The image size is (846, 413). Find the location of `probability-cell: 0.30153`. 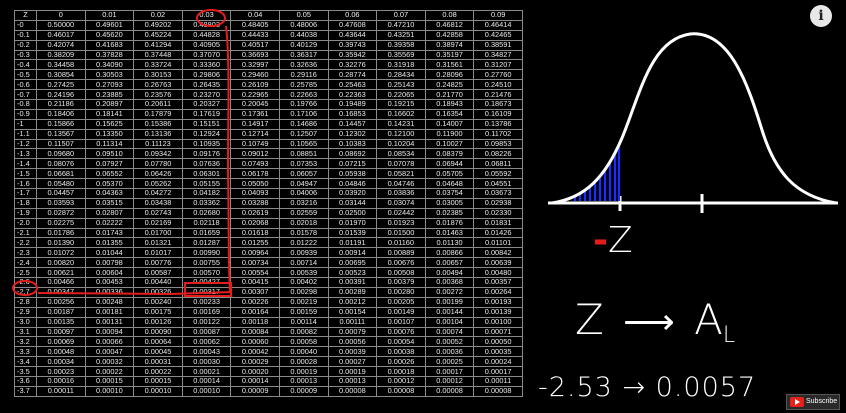

probability-cell: 0.30153 is located at coordinates (158, 75).